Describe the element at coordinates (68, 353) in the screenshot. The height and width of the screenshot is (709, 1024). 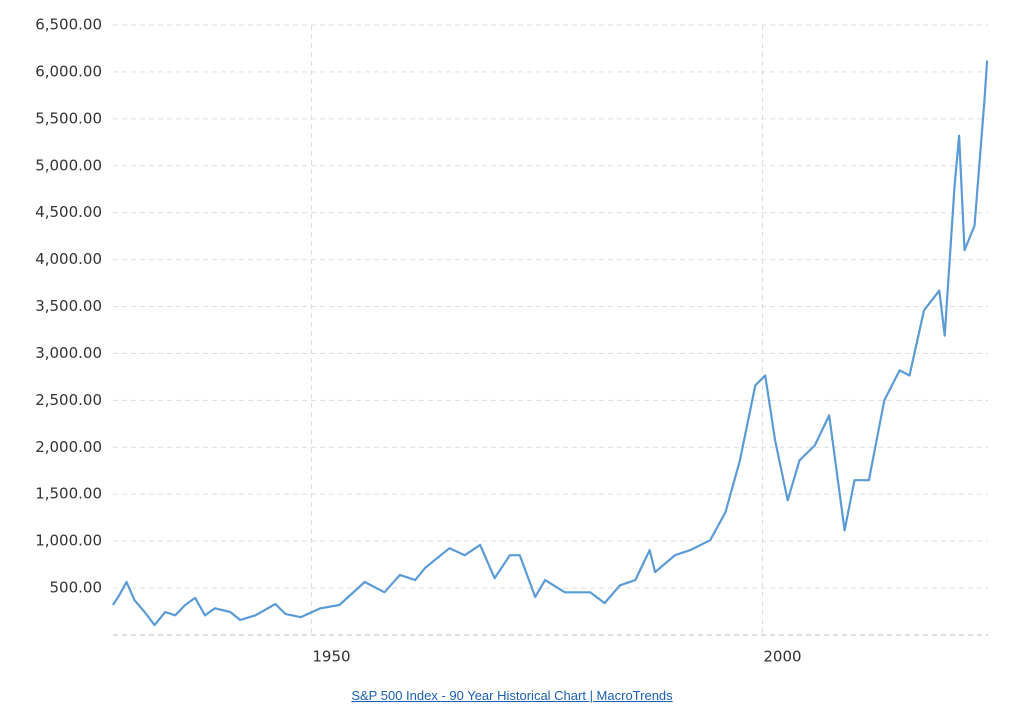
I see `y-tick-label: 3,000.00` at that location.